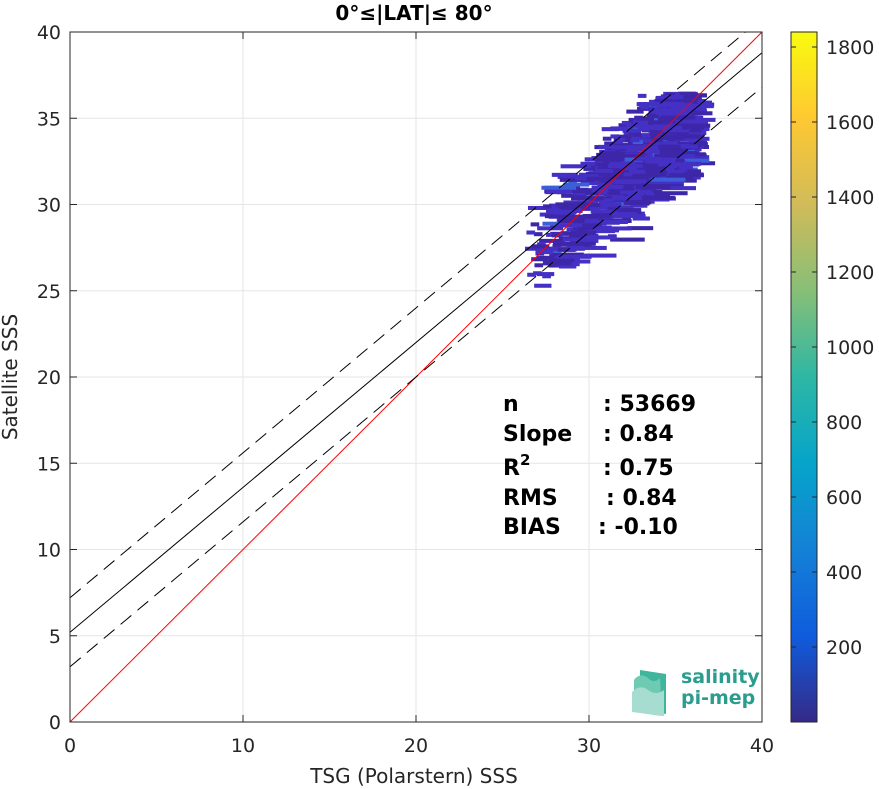 The width and height of the screenshot is (879, 789). Describe the element at coordinates (620, 189) in the screenshot. I see `density-cells` at that location.